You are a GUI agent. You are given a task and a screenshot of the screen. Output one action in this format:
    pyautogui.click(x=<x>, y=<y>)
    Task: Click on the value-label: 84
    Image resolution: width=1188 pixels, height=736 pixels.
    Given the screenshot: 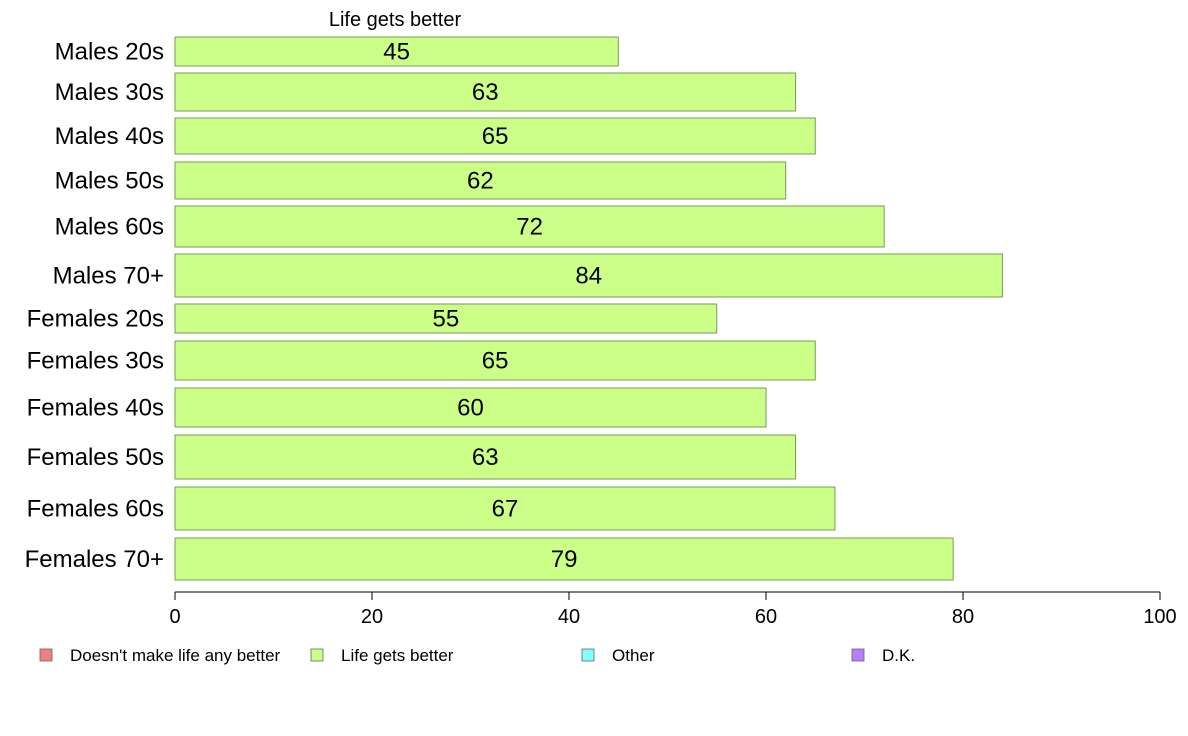 What is the action you would take?
    pyautogui.click(x=588, y=276)
    